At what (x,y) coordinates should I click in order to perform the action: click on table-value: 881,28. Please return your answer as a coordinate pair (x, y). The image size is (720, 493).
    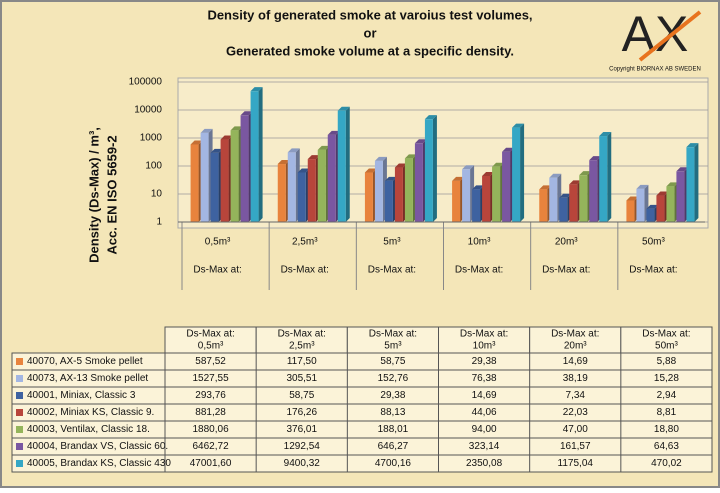
    Looking at the image, I should click on (210, 412).